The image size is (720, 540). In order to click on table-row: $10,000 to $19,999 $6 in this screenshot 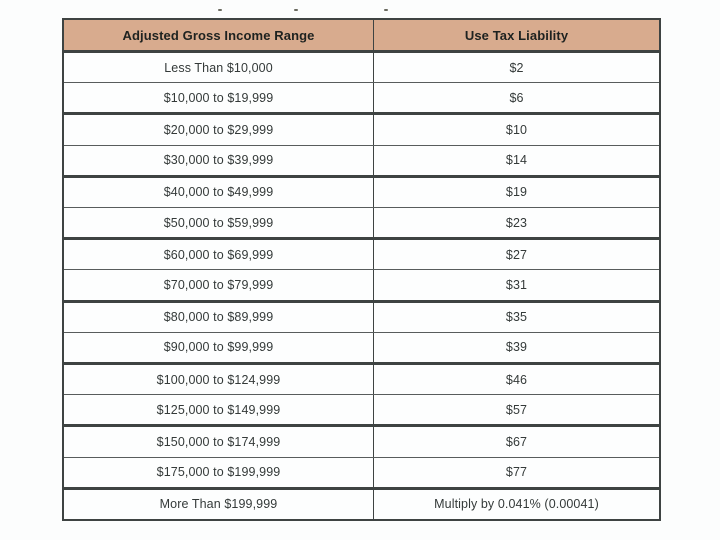, I will do `click(361, 97)`.